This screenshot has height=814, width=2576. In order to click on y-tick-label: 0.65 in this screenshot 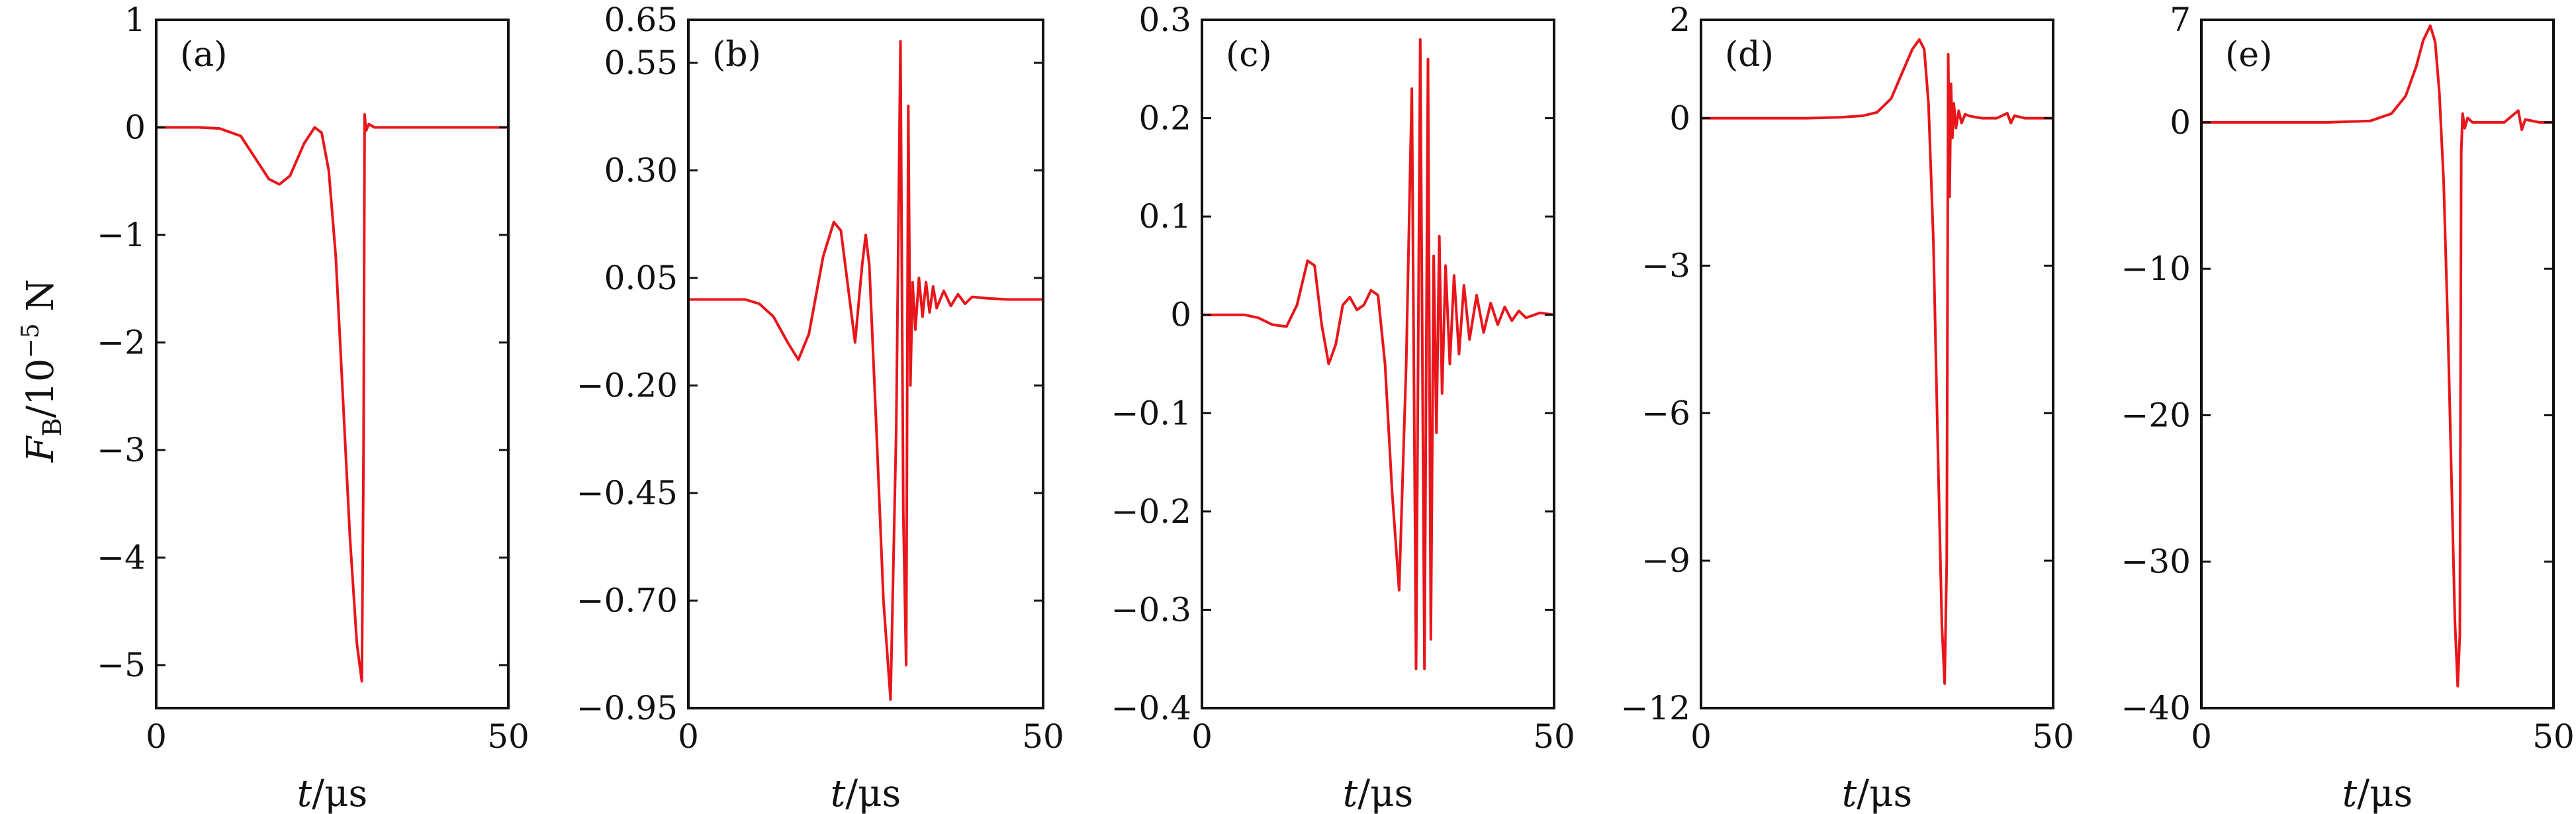, I will do `click(641, 20)`.